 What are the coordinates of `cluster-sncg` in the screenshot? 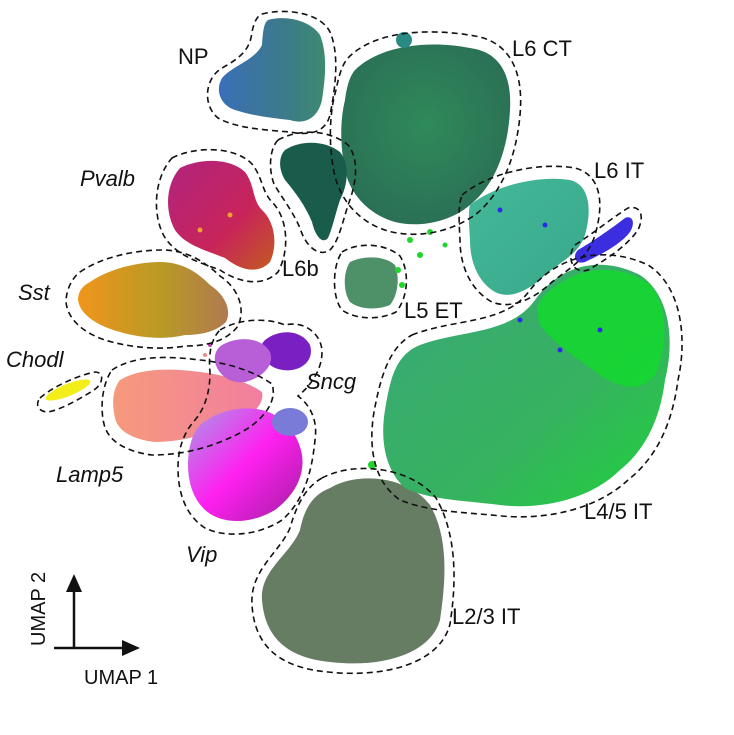 It's located at (286, 351).